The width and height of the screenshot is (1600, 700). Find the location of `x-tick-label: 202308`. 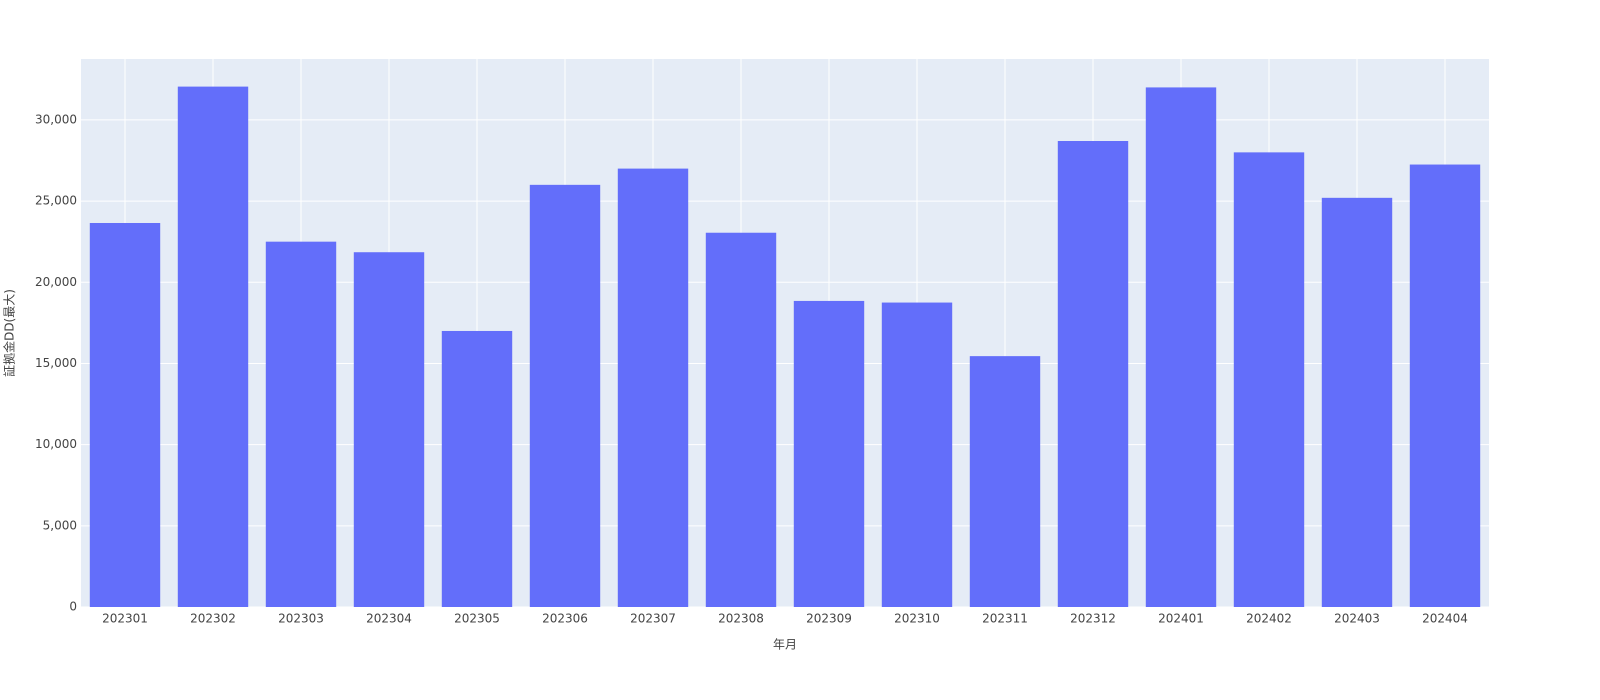

x-tick-label: 202308 is located at coordinates (741, 619).